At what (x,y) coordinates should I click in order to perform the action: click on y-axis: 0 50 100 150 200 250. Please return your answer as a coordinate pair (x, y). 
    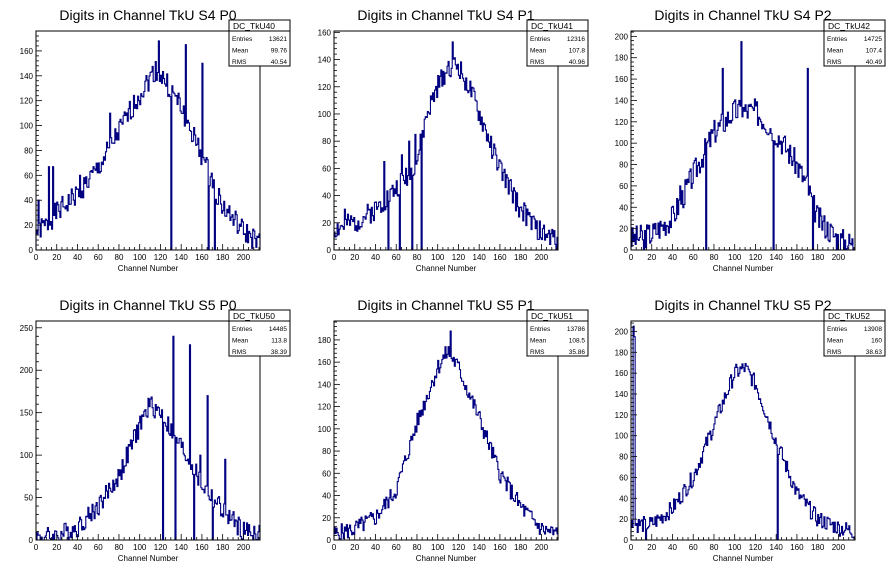
    Looking at the image, I should click on (31, 434).